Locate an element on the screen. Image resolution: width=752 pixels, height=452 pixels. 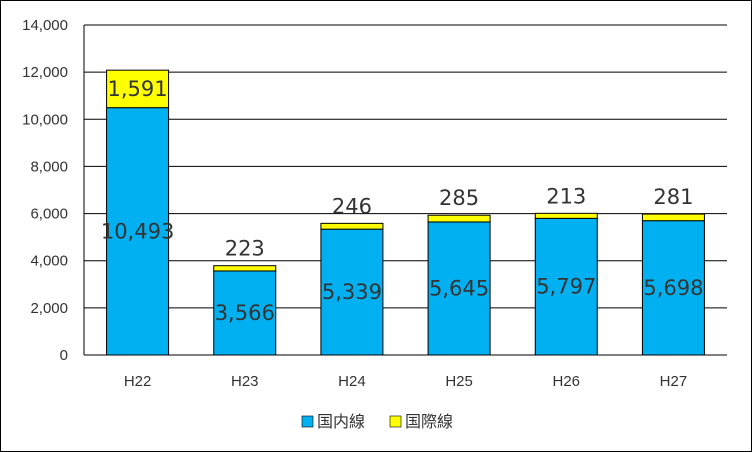
x-tick-label: H26 is located at coordinates (566, 381).